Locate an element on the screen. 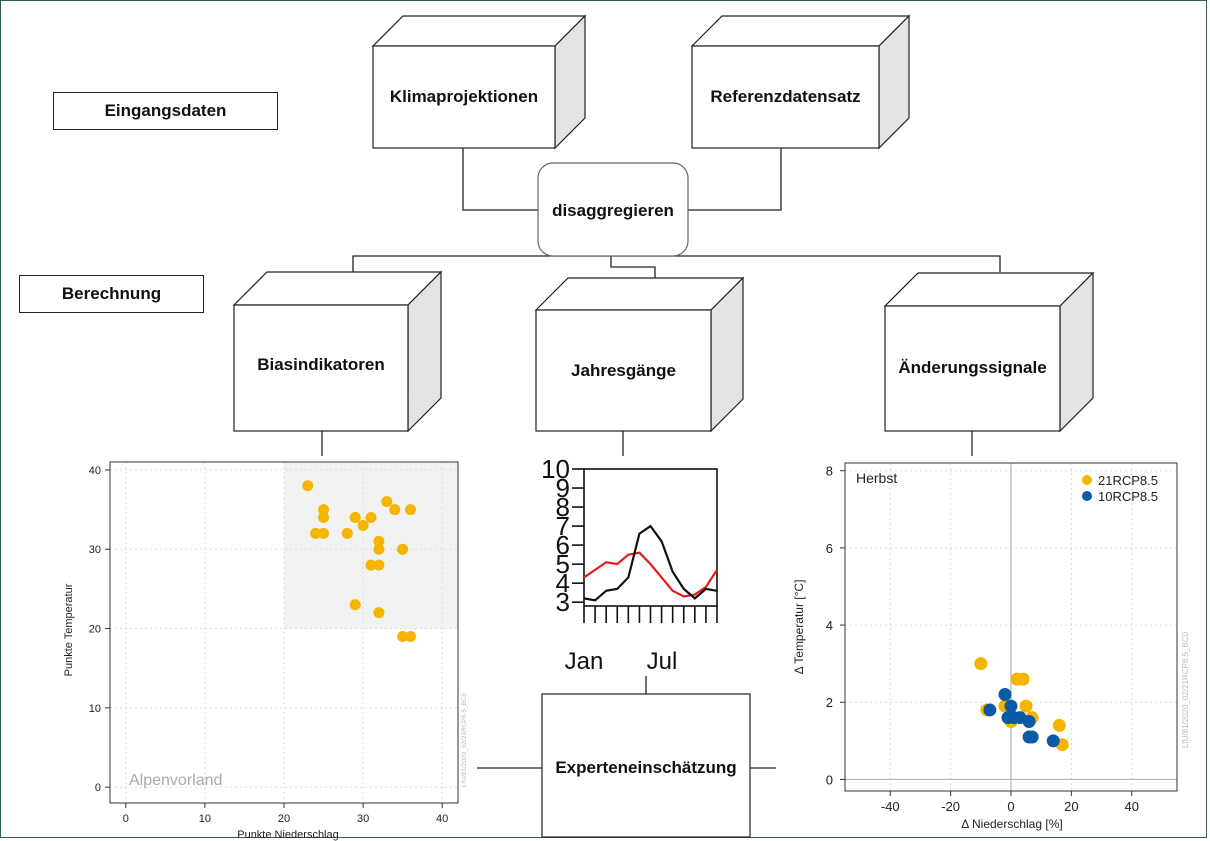 This screenshot has width=1210, height=841. annual-lines is located at coordinates (650, 563).